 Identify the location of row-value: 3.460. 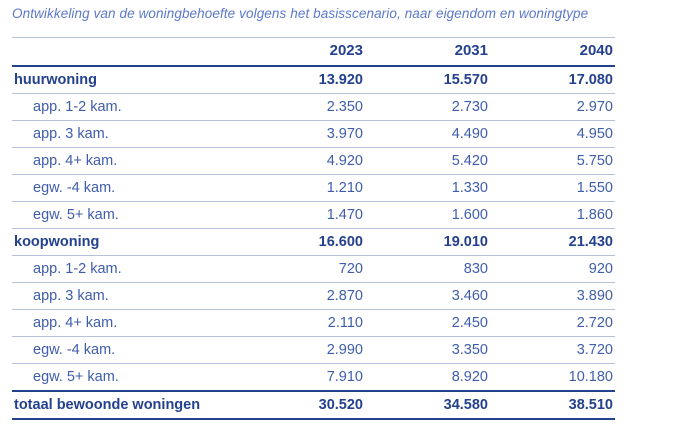
(469, 296).